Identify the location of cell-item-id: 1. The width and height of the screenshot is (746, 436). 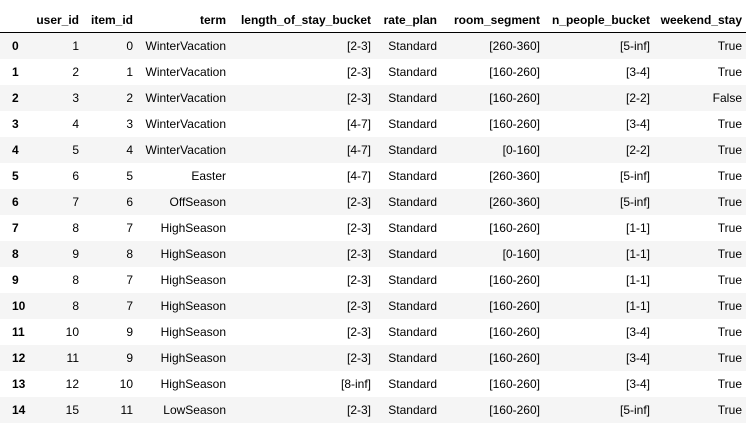
(129, 72).